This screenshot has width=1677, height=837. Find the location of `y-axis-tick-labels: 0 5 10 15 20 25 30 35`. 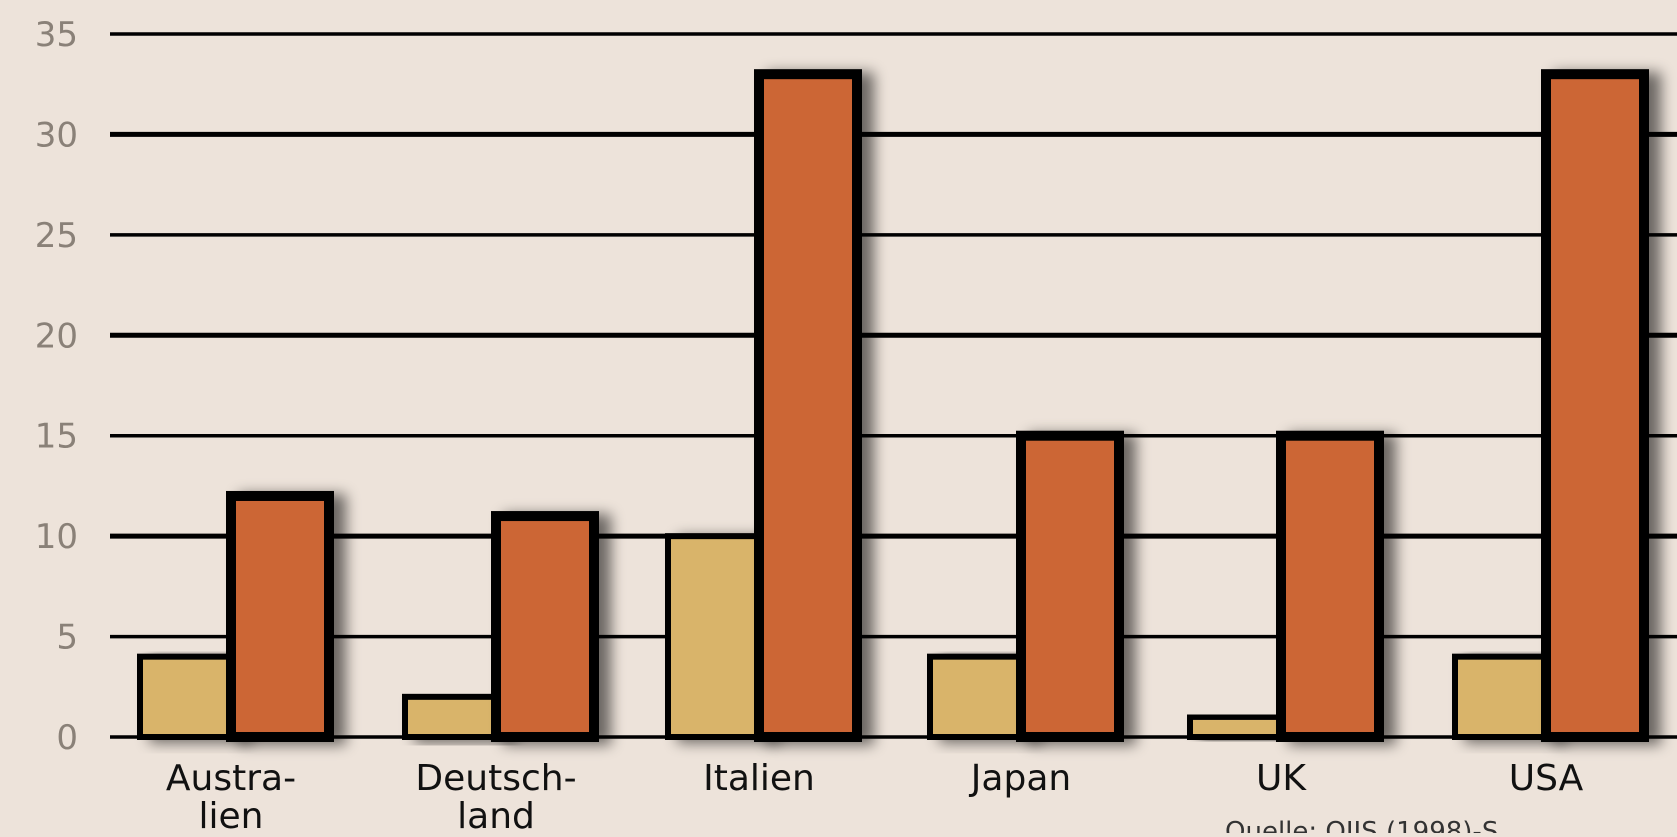

y-axis-tick-labels: 0 5 10 15 20 25 30 35 is located at coordinates (56, 386).